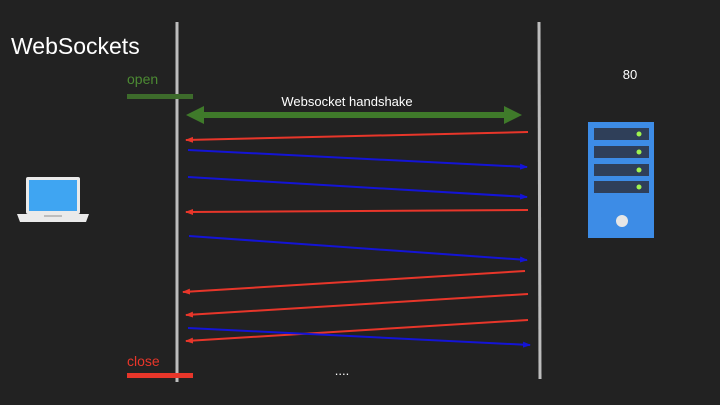 The height and width of the screenshot is (405, 720). Describe the element at coordinates (75, 46) in the screenshot. I see `slide-title: WebSockets` at that location.